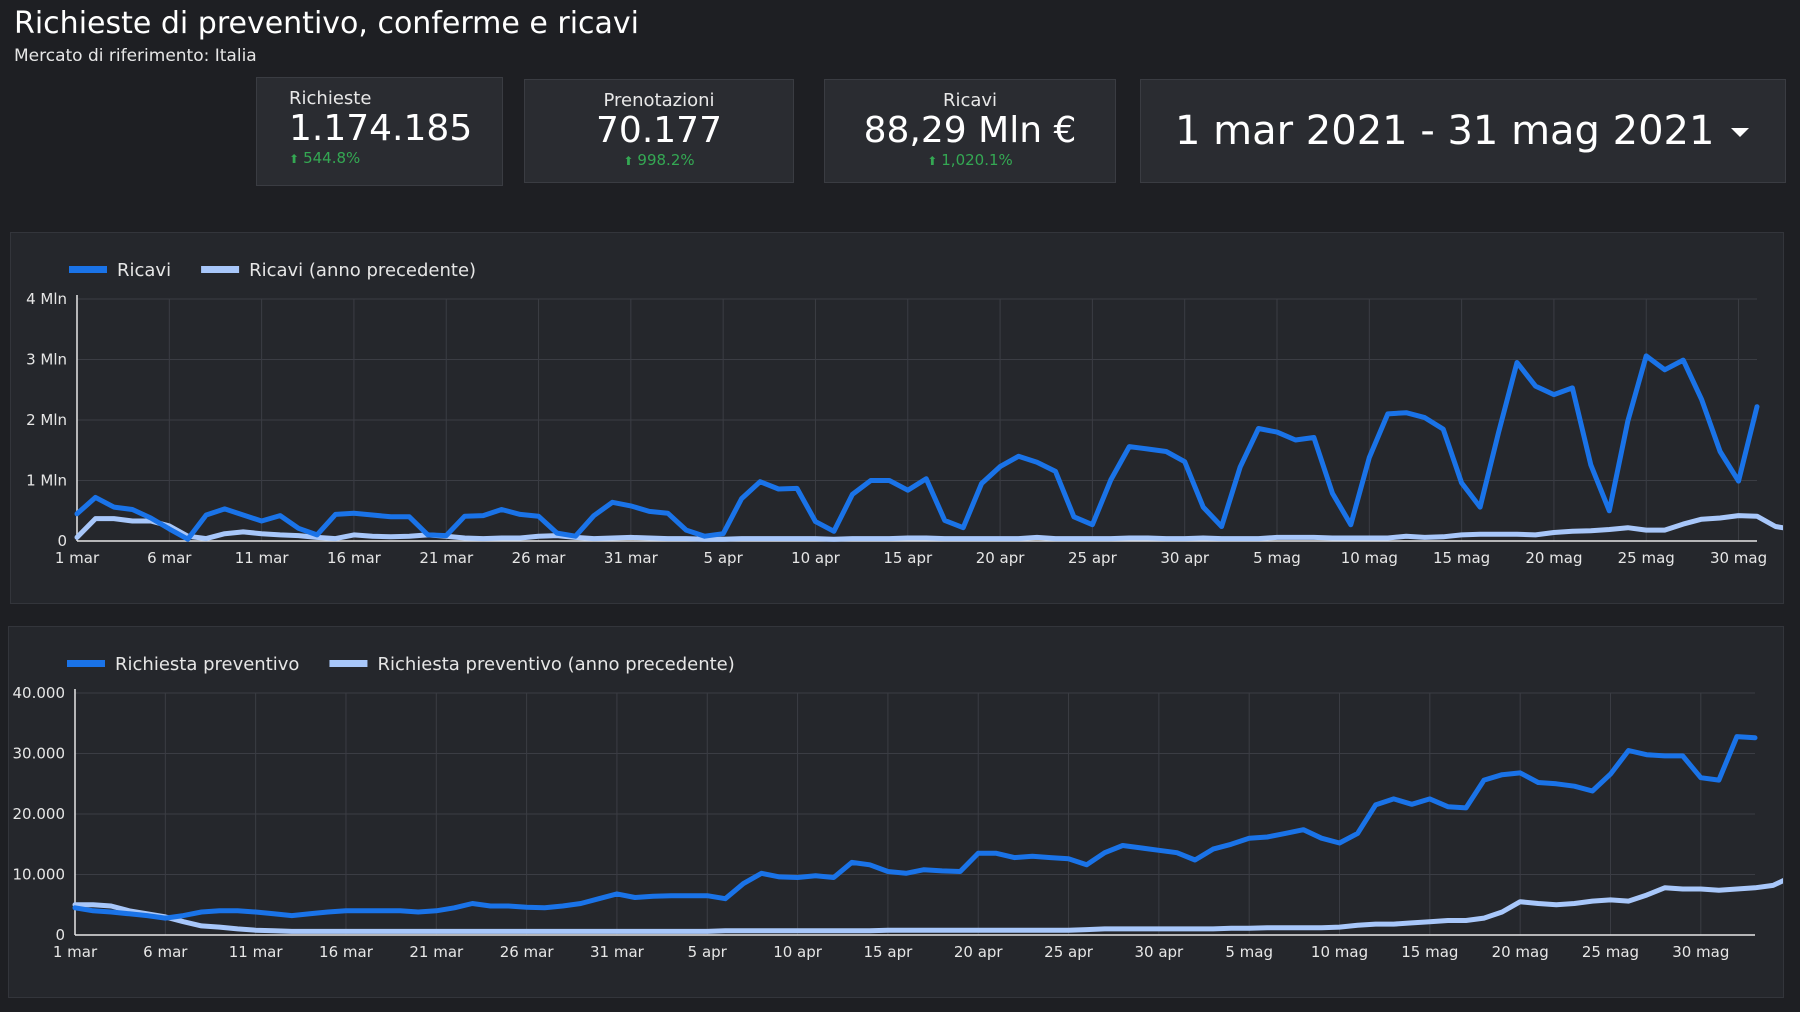 This screenshot has height=1012, width=1800. What do you see at coordinates (207, 664) in the screenshot?
I see `legend-label: Richiesta preventivo` at bounding box center [207, 664].